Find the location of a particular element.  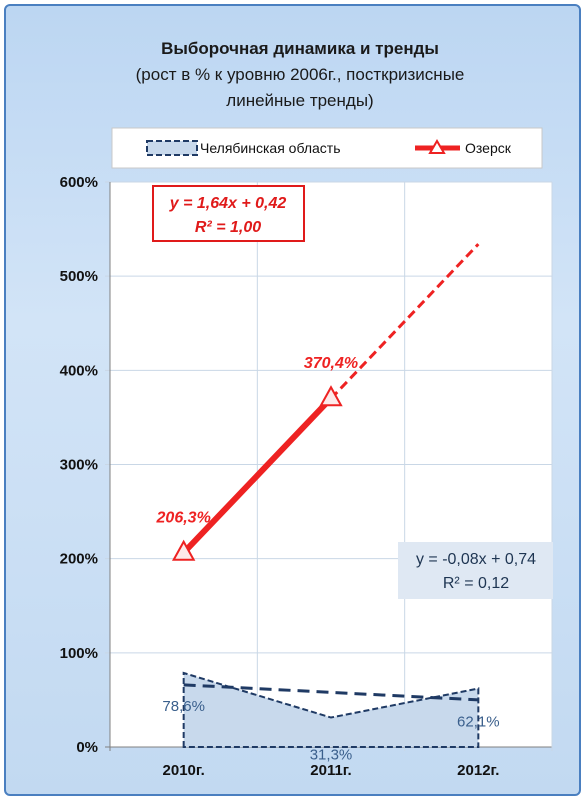

data-label-ozersk: 370,4% is located at coordinates (331, 363).